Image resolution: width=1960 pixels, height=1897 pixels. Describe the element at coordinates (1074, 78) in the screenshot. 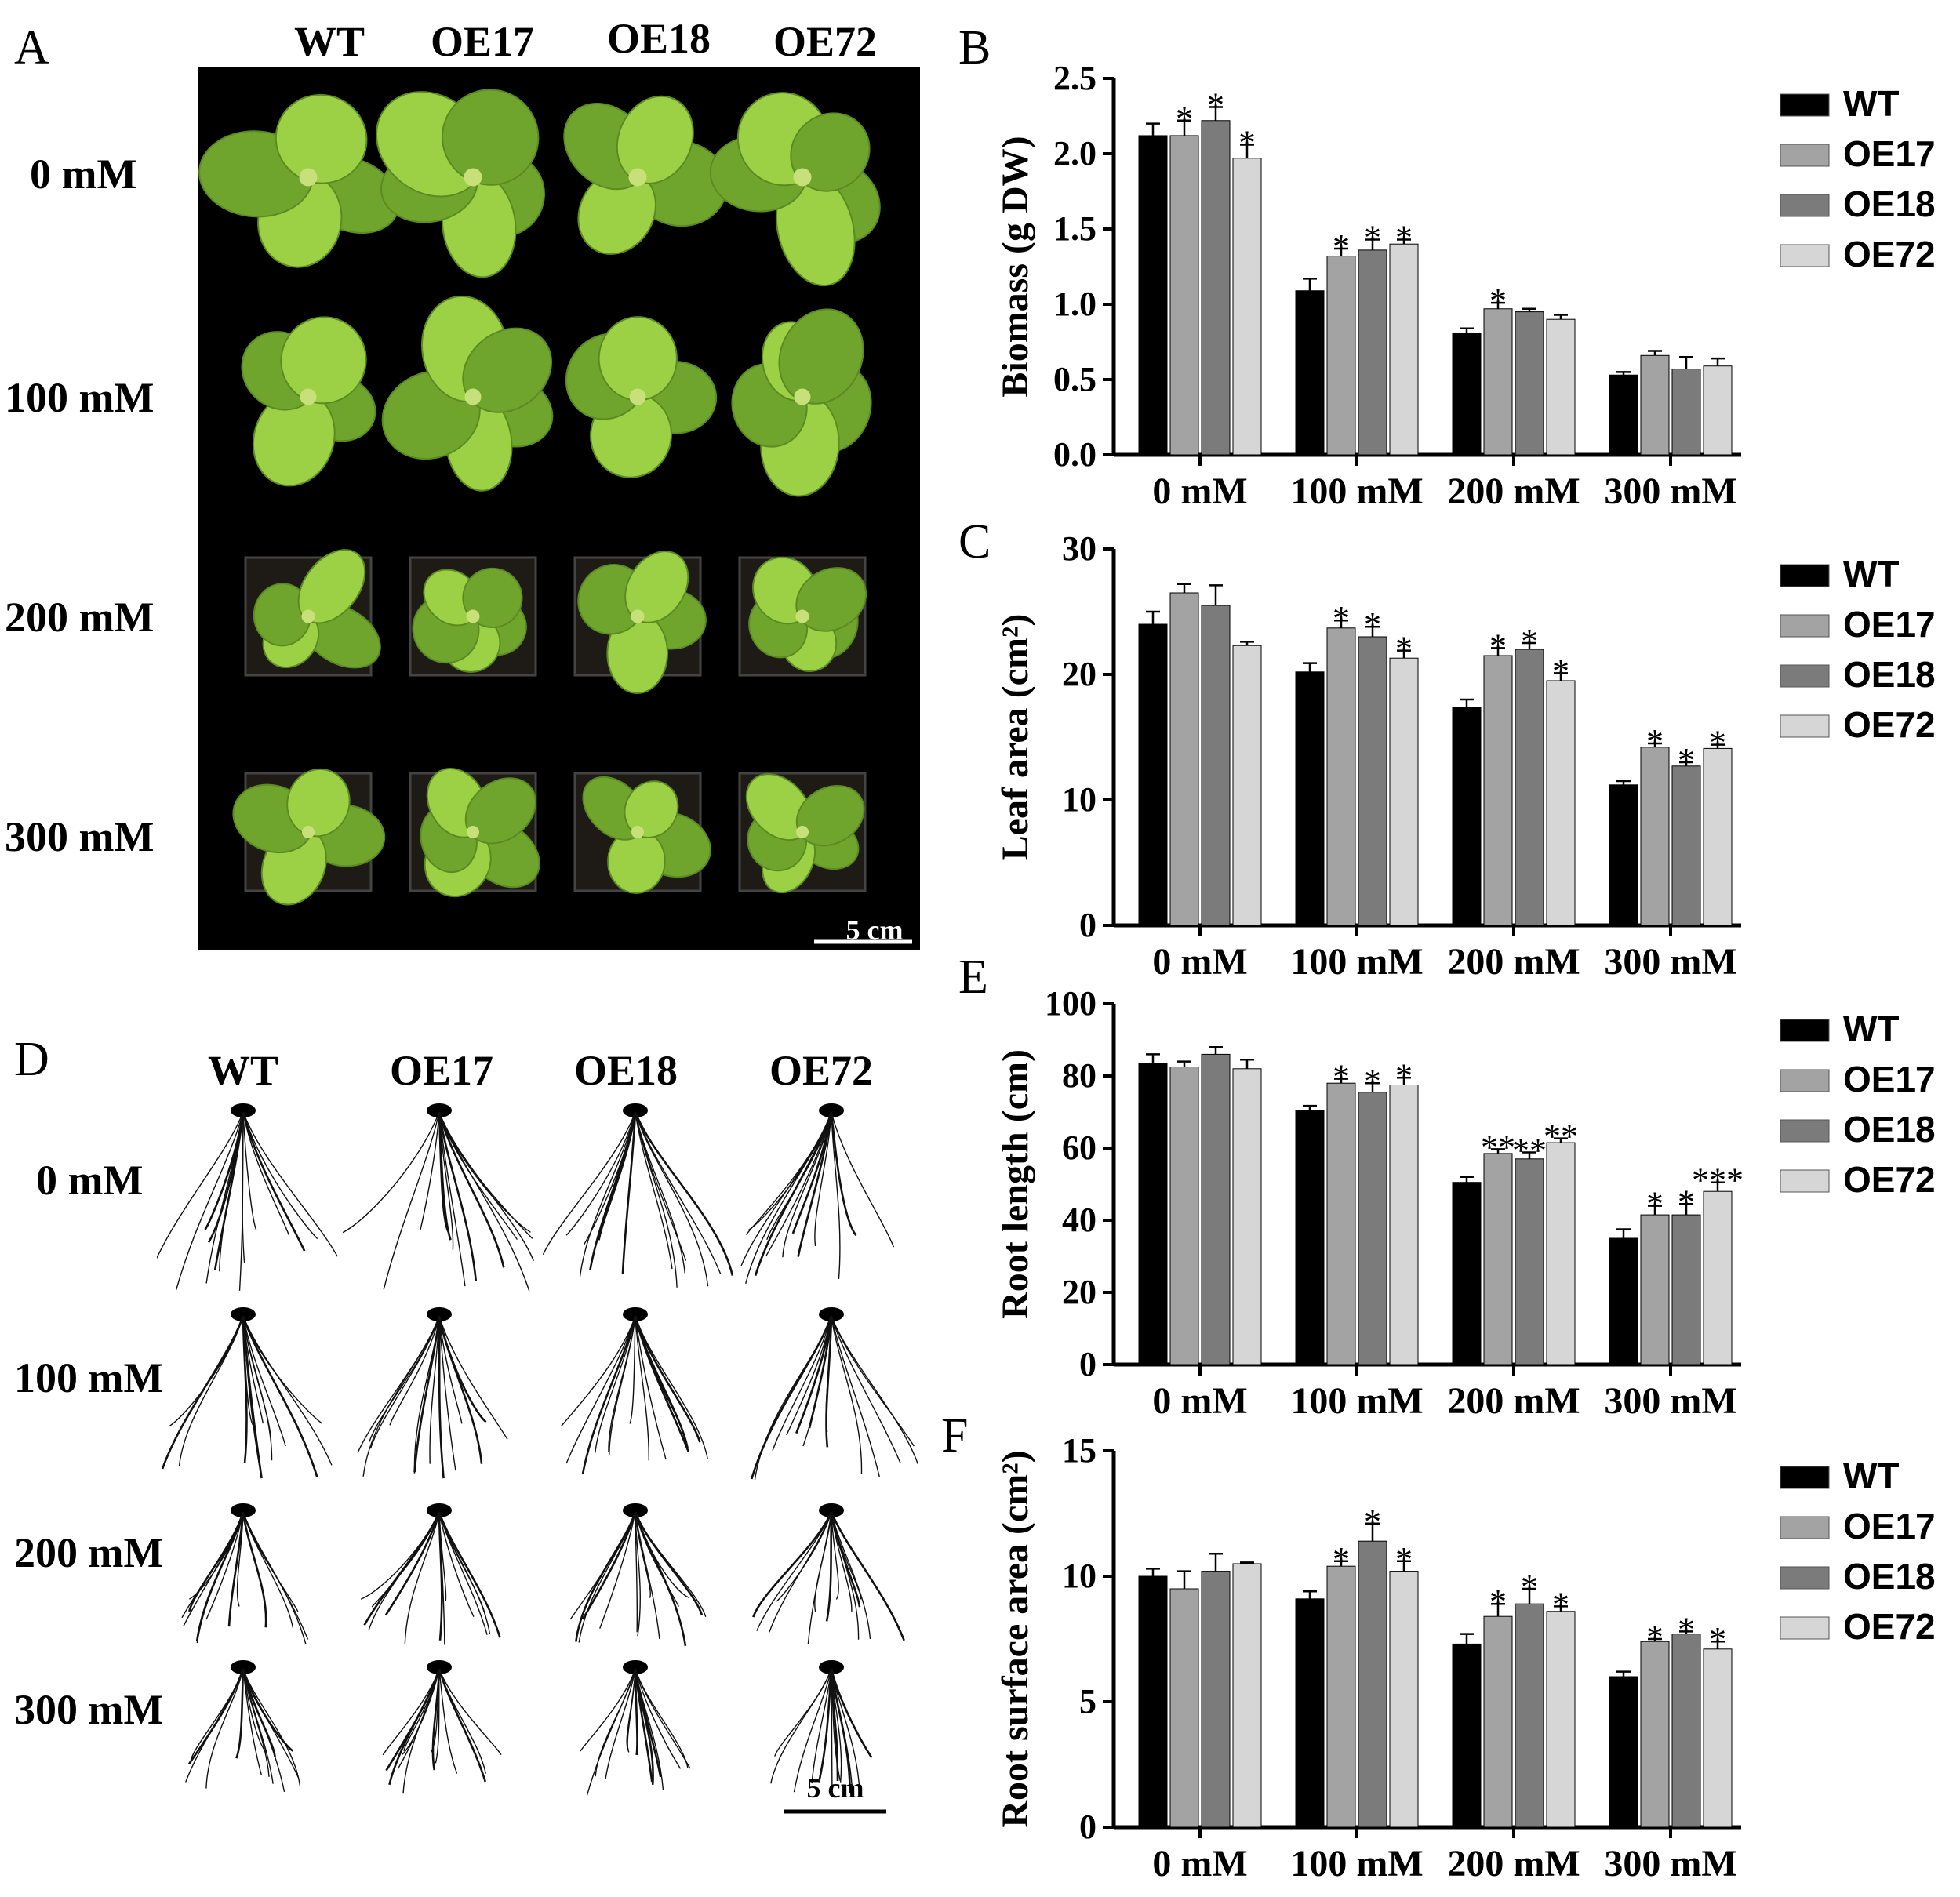

I see `y-tick-label: 2.5` at that location.